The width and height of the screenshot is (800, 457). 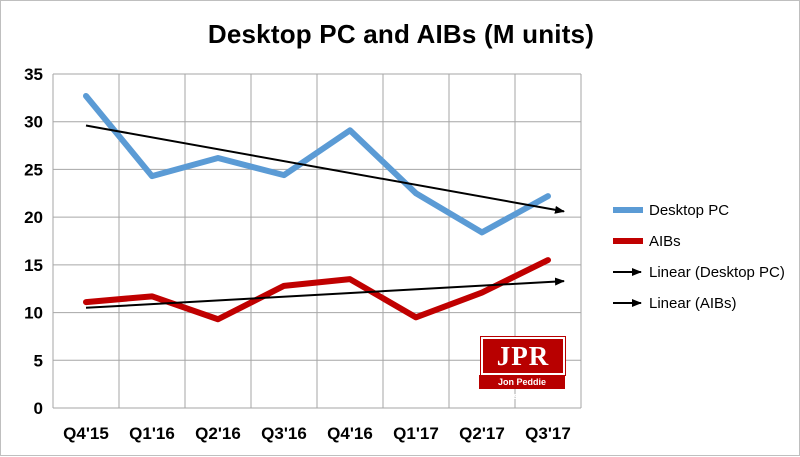 I want to click on series-line-aibs, so click(x=317, y=290).